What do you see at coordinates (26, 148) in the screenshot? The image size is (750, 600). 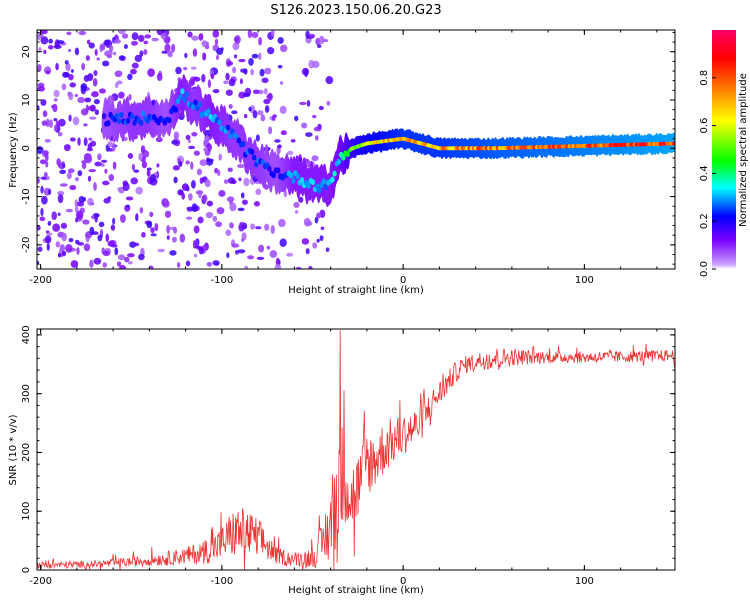 I see `y-tick-label: 0` at bounding box center [26, 148].